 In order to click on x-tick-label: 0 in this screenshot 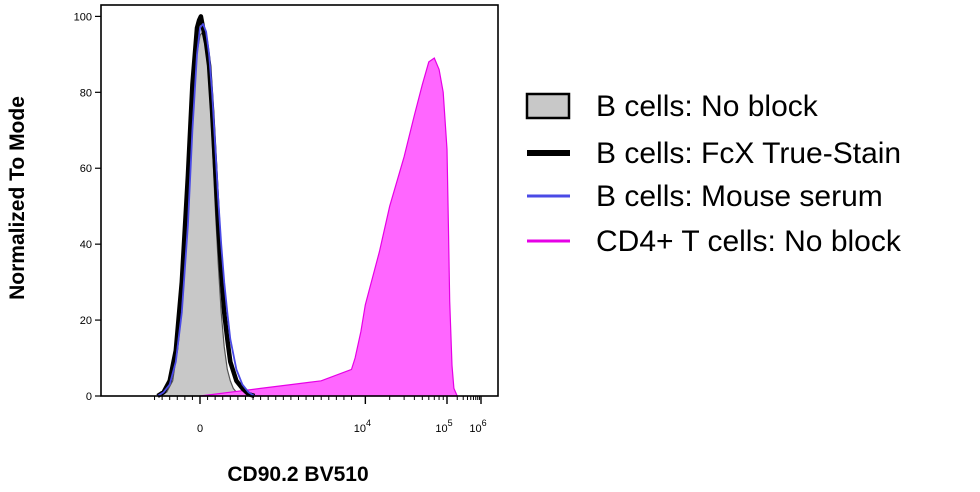, I will do `click(200, 429)`.